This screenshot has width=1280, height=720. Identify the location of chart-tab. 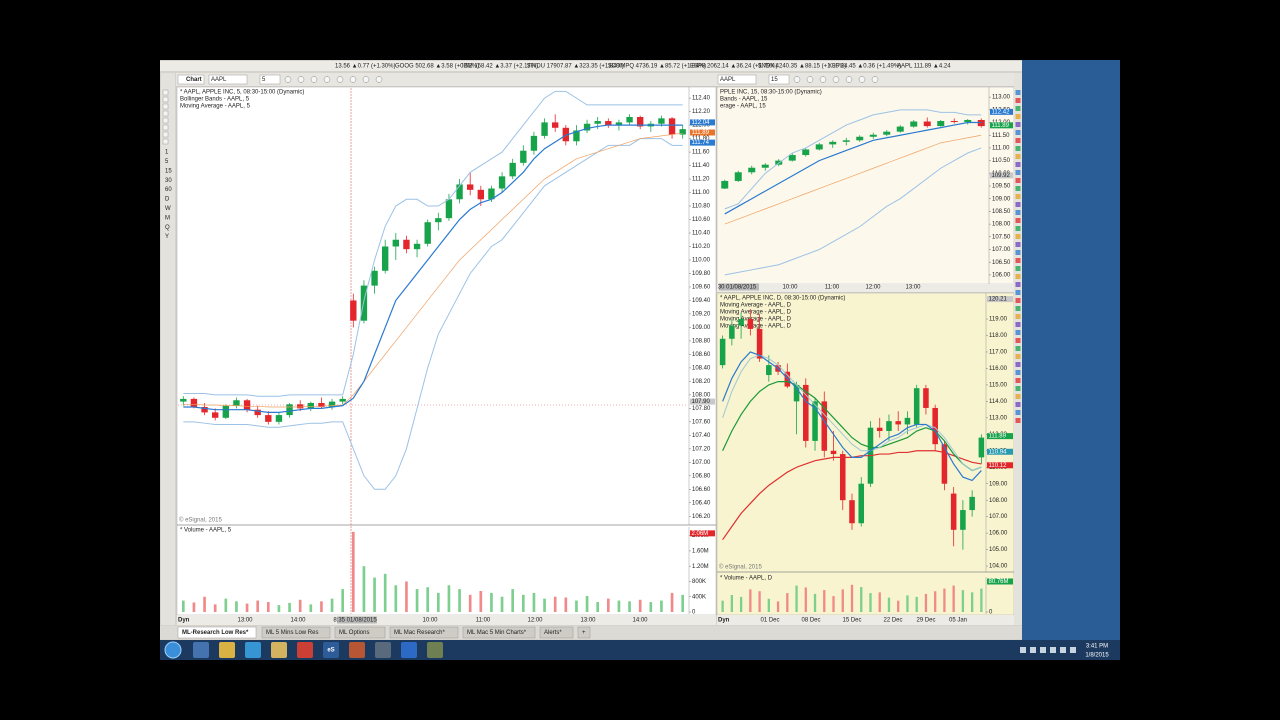
(191, 79).